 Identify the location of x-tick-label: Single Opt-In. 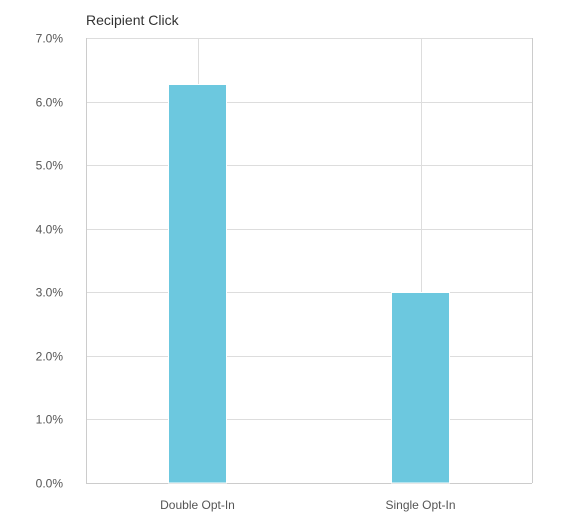
(420, 505).